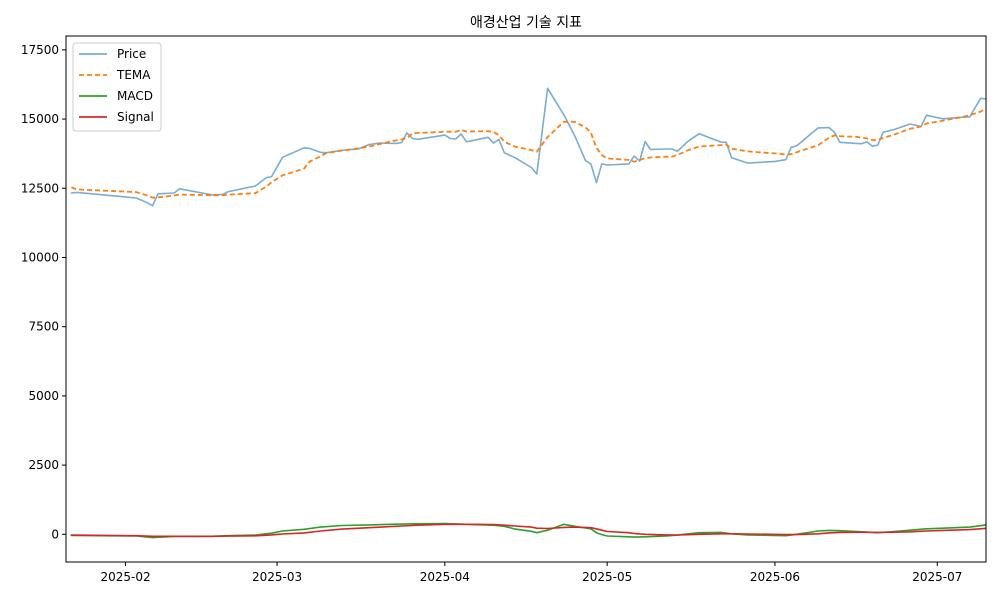 The height and width of the screenshot is (600, 1000). I want to click on series-line-signal, so click(528, 530).